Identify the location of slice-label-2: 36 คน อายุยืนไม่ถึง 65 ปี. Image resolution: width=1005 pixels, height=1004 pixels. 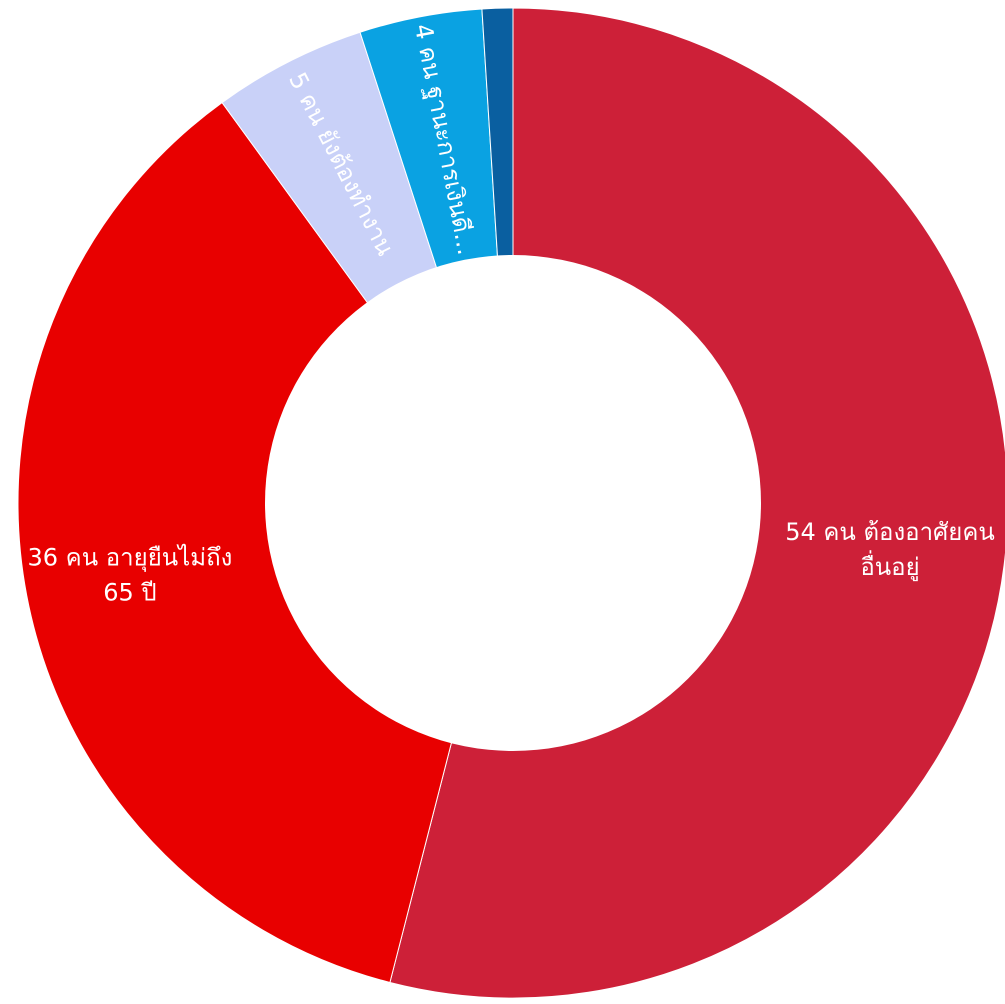
(129, 575).